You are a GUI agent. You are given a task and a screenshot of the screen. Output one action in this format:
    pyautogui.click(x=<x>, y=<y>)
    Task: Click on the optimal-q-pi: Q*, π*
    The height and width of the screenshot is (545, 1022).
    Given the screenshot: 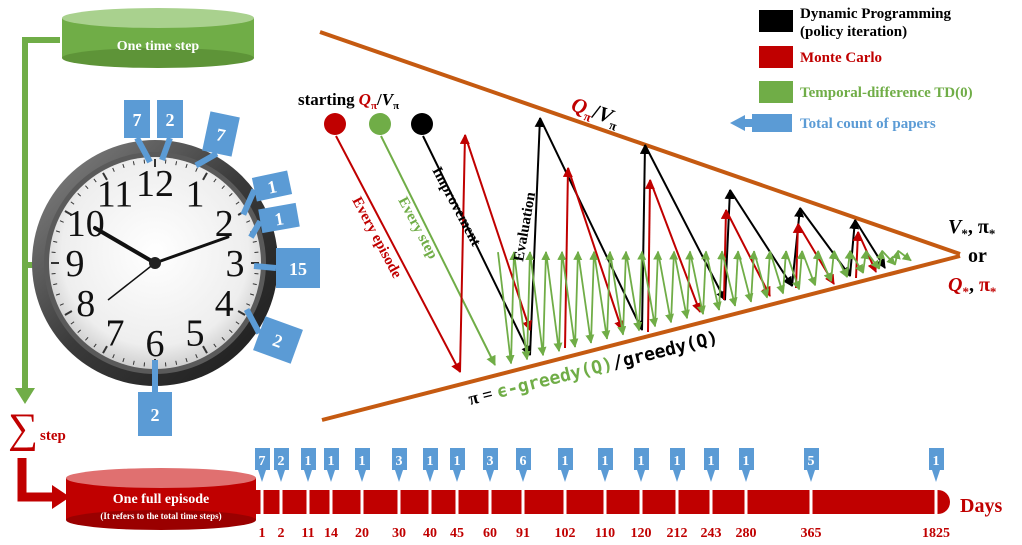 What is the action you would take?
    pyautogui.click(x=972, y=286)
    